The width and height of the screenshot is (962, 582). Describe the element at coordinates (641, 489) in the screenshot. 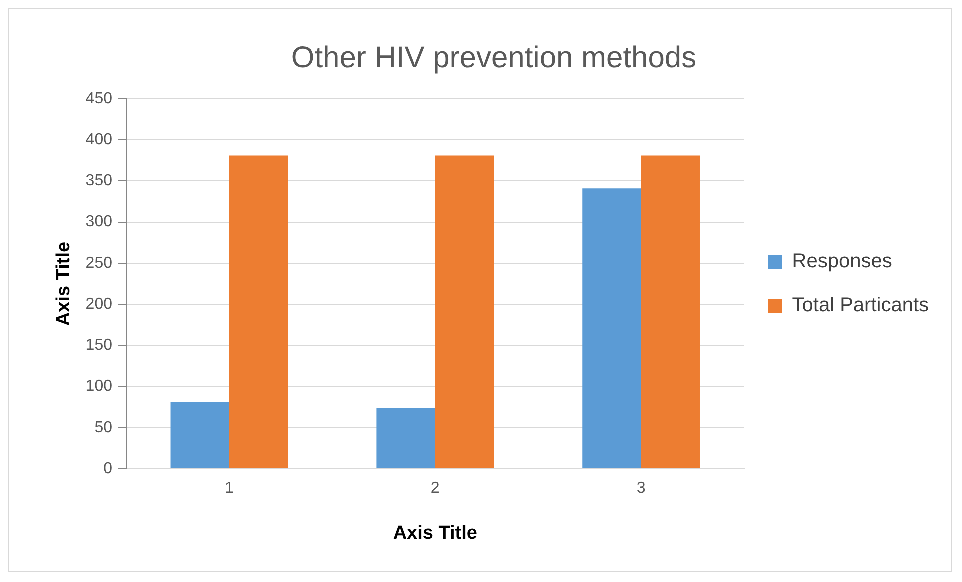

I see `x-tick-label: 3` at that location.